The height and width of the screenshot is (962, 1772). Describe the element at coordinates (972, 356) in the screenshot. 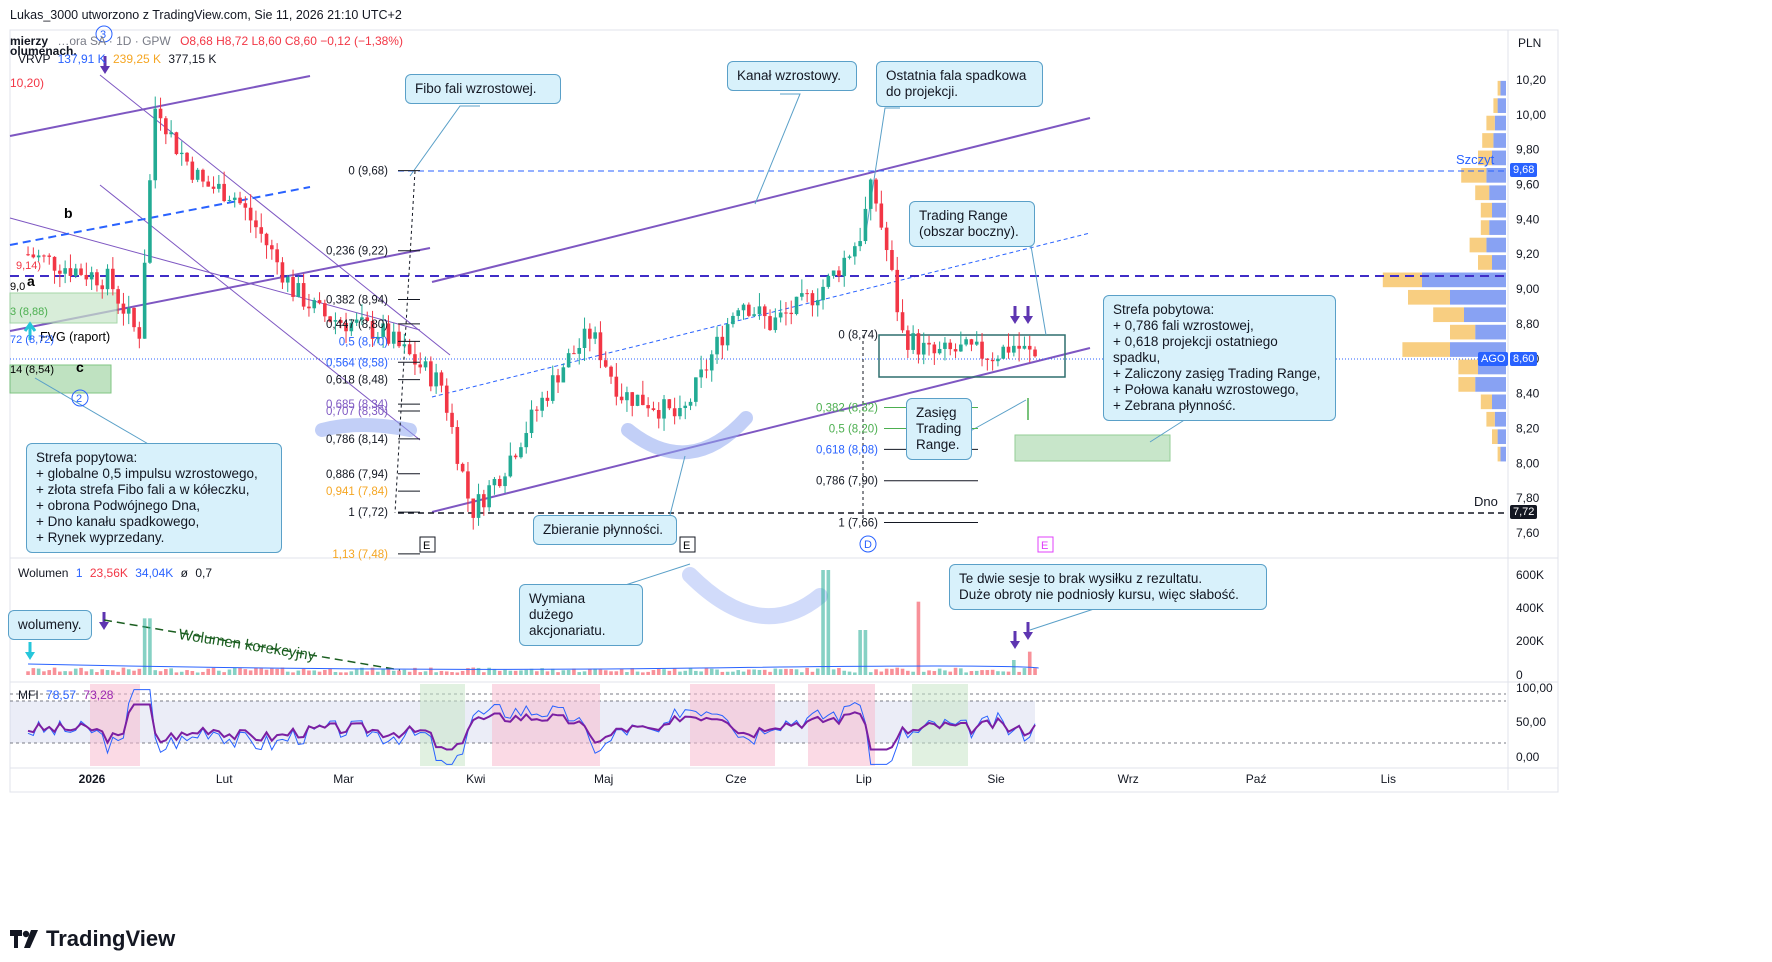

I see `trading-range-box` at that location.